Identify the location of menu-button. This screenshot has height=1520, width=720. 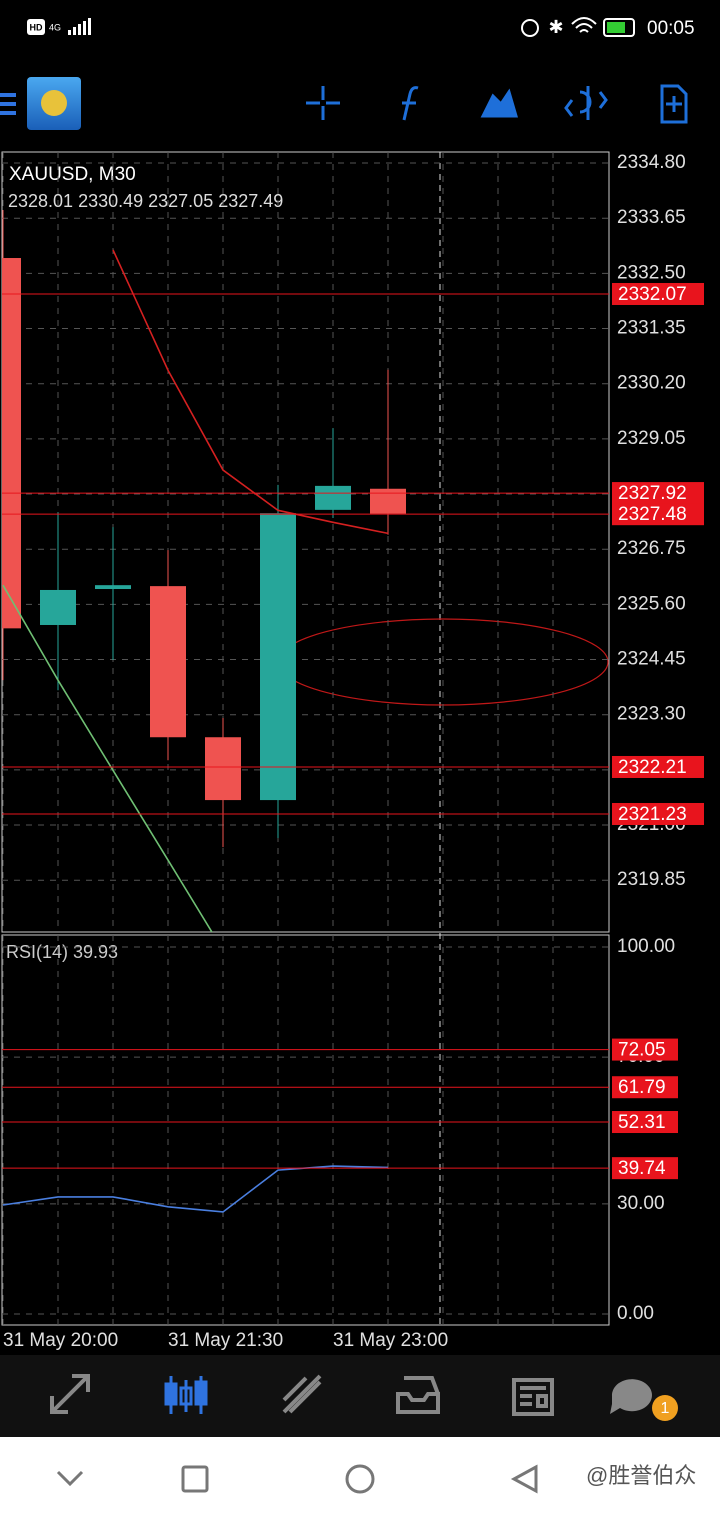
(8, 104).